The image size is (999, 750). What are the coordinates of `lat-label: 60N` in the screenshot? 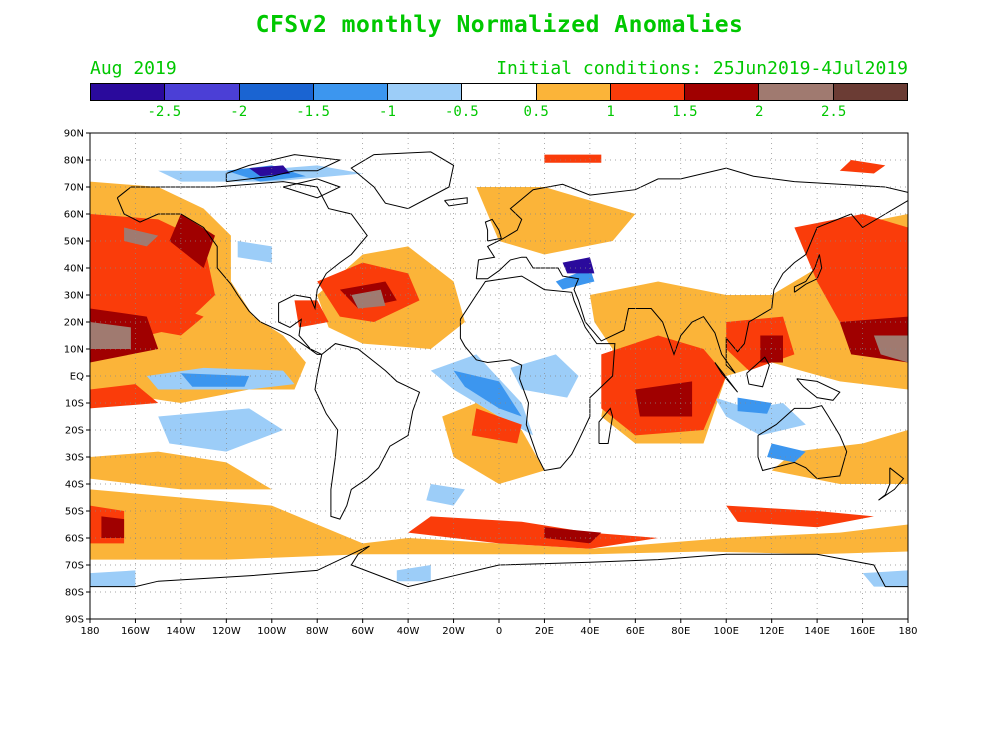 It's located at (74, 215).